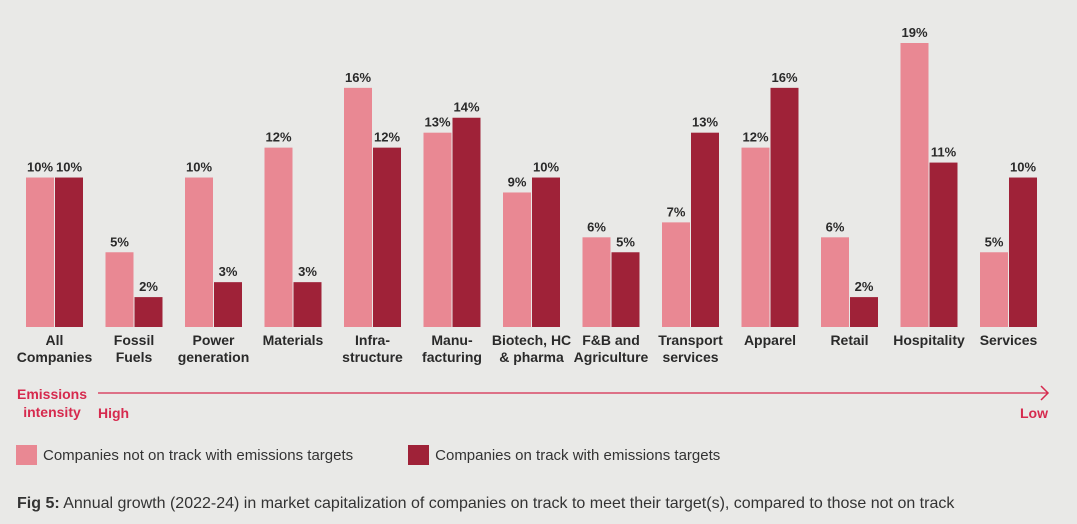  I want to click on legend-swatch-on-track, so click(419, 455).